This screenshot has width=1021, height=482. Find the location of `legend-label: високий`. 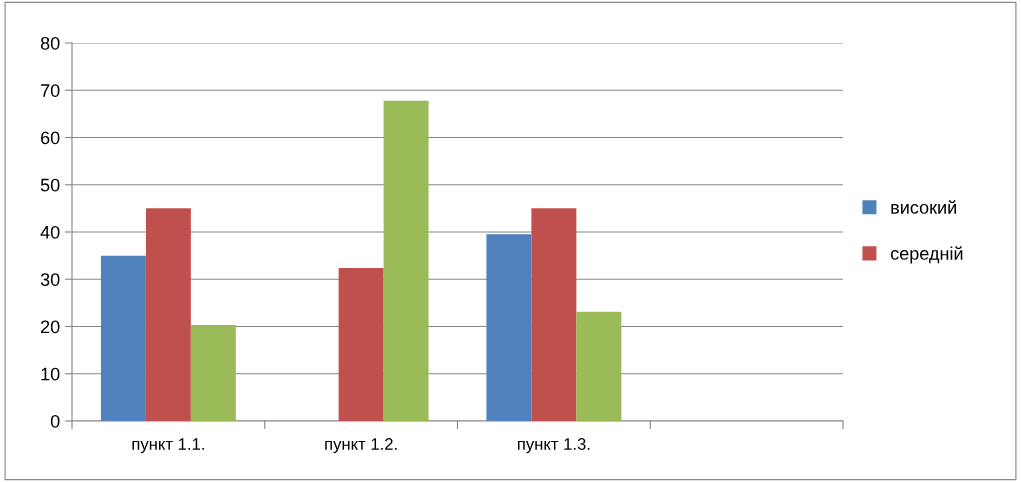

legend-label: високий is located at coordinates (923, 207).